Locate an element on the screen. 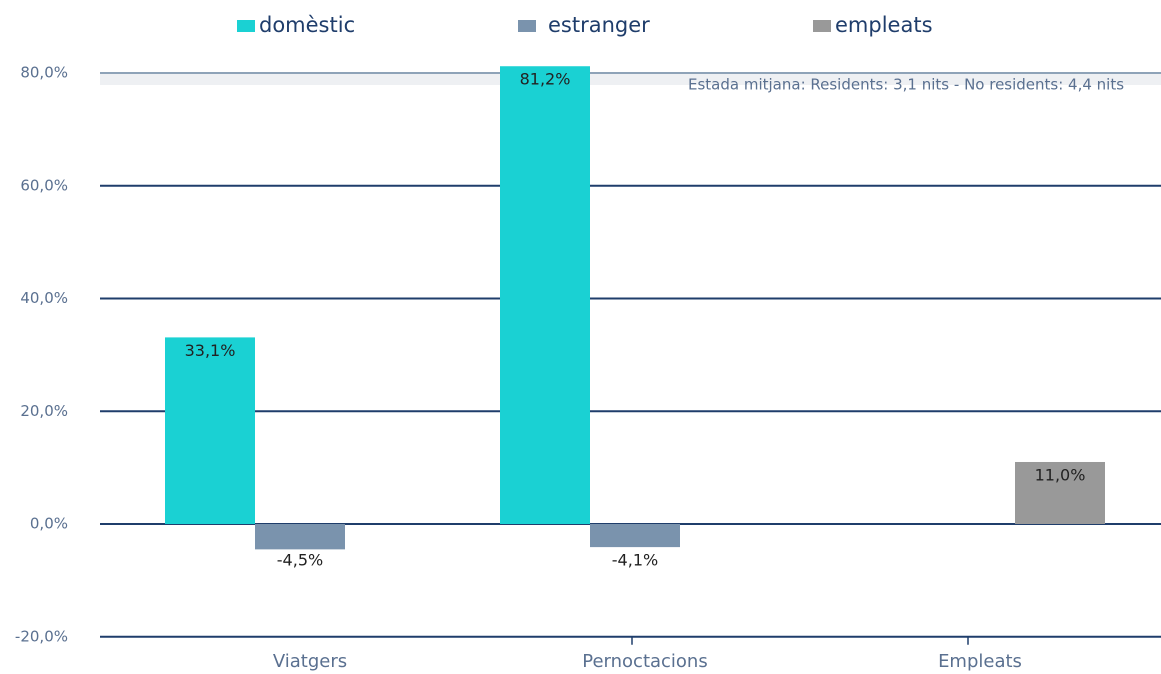  x-tick-label: Pernoctacions is located at coordinates (644, 661).